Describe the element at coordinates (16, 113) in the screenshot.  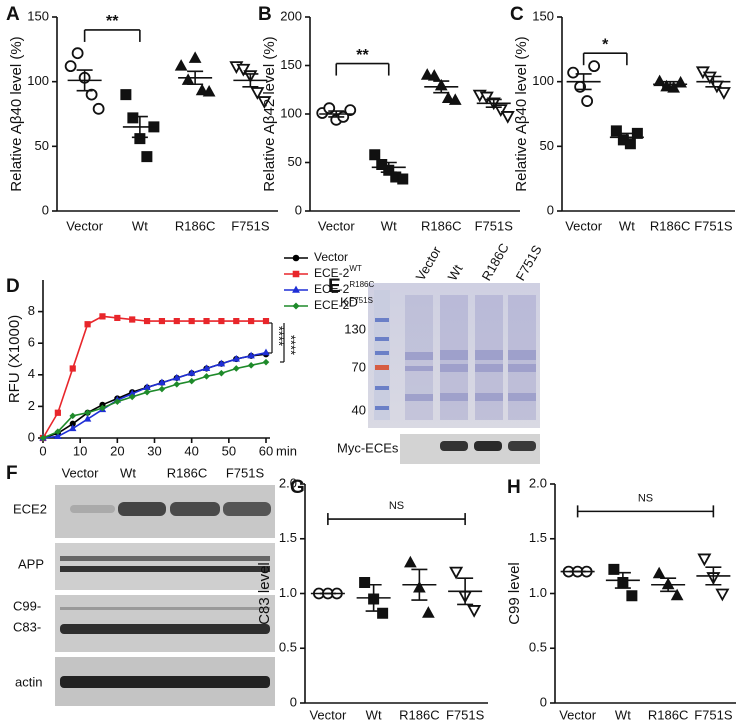
I see `y-axis-label: Relative Aβ40 level (%)` at that location.